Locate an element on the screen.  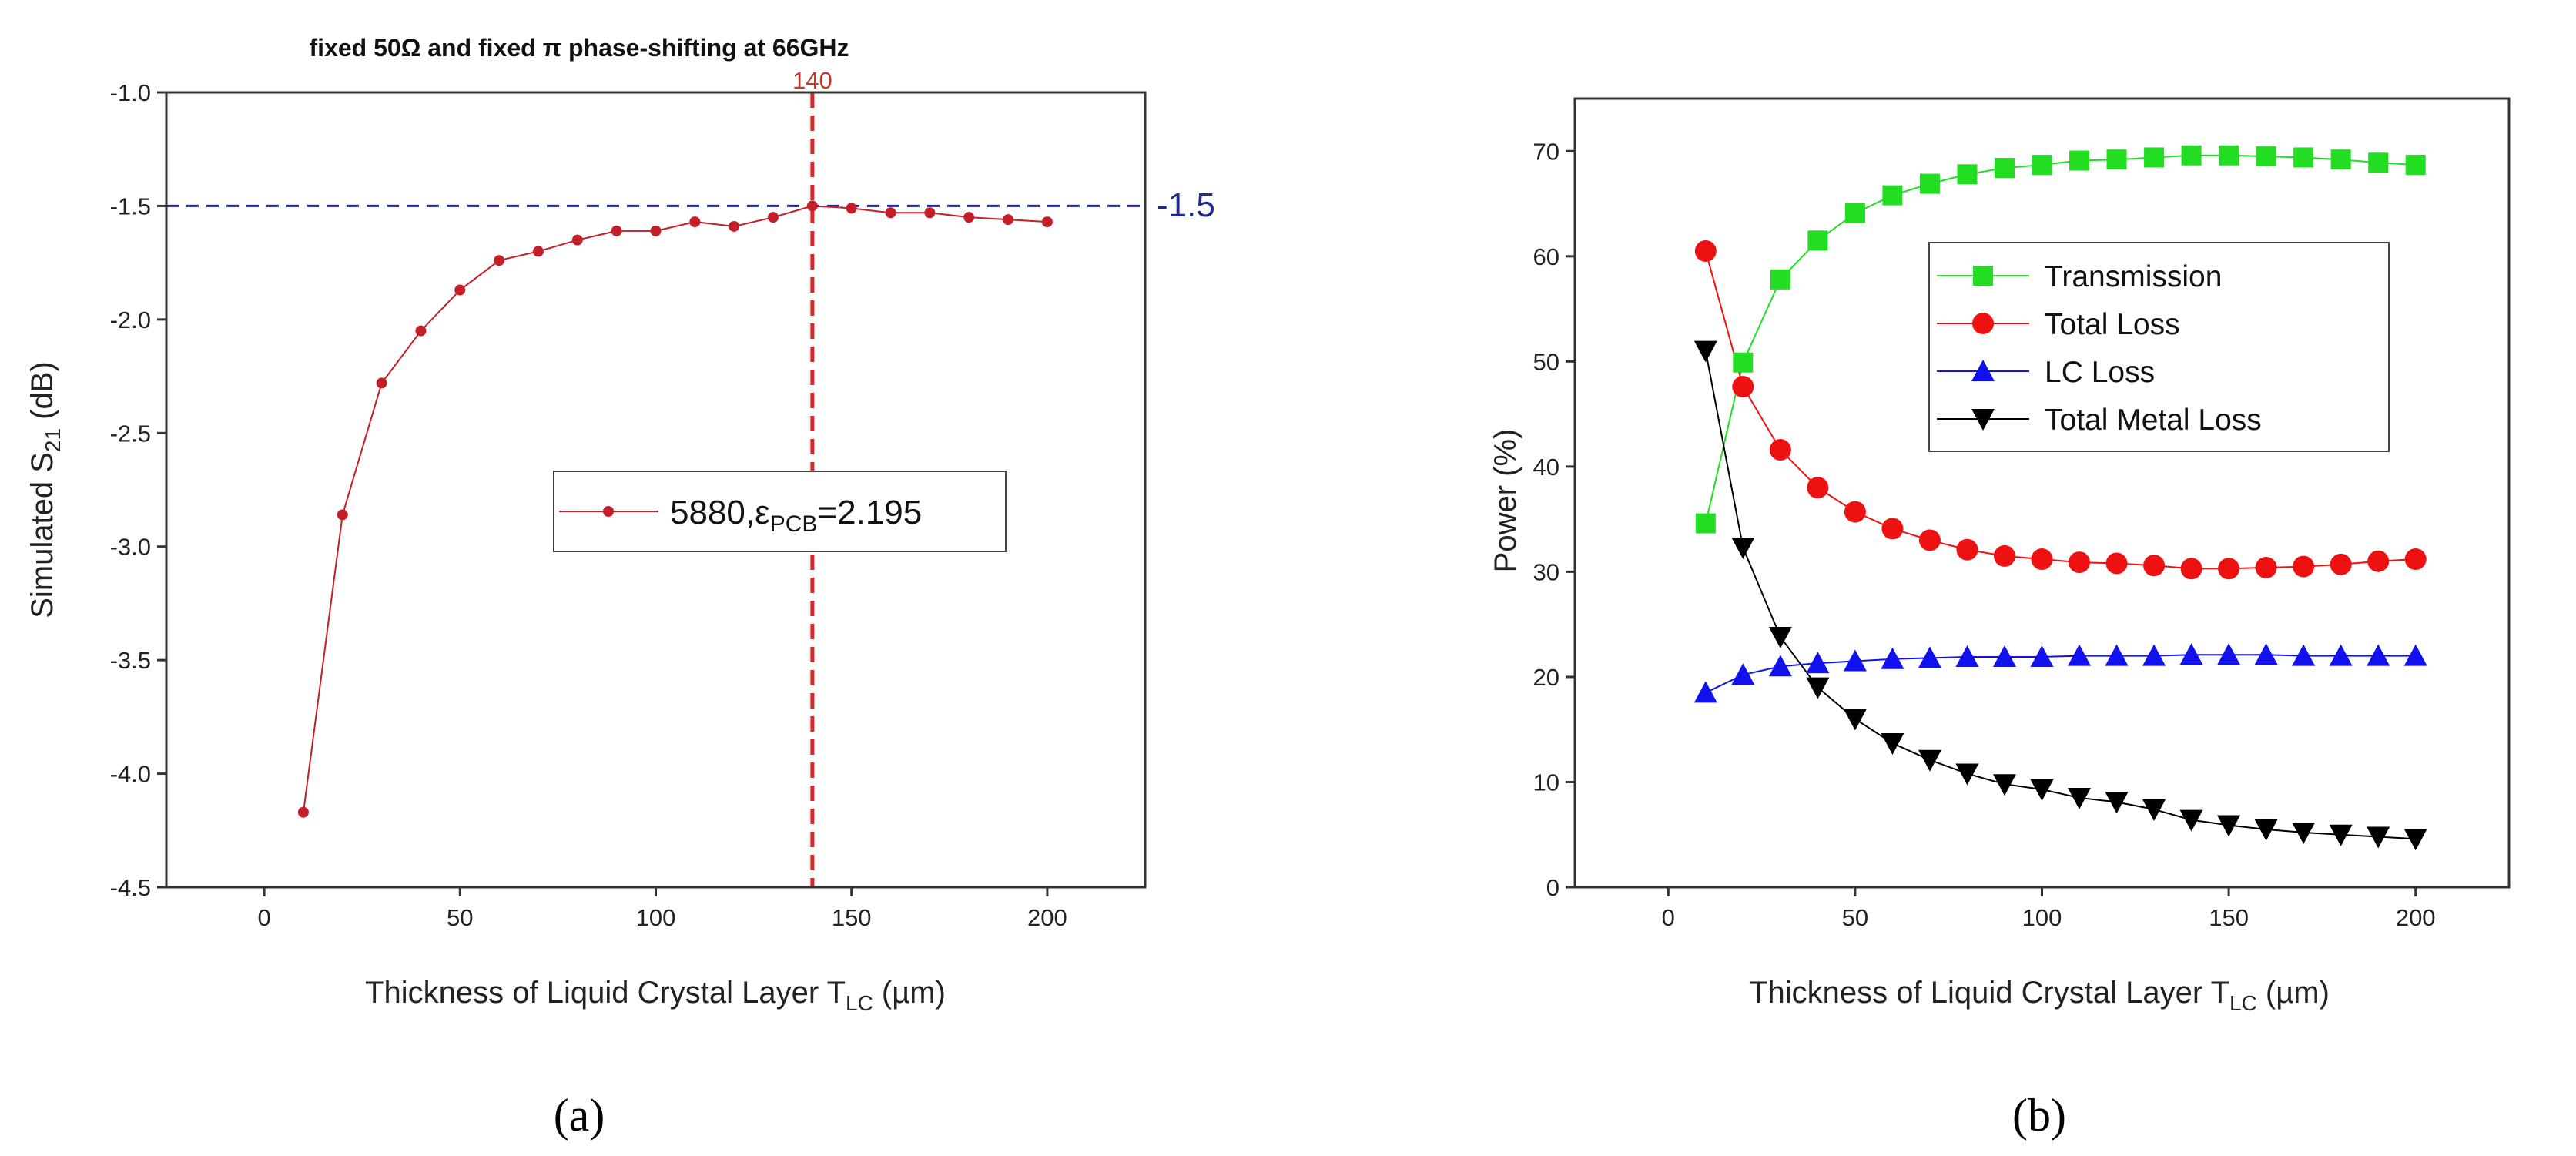
chart-b-ytick-label: 60 is located at coordinates (1546, 257).